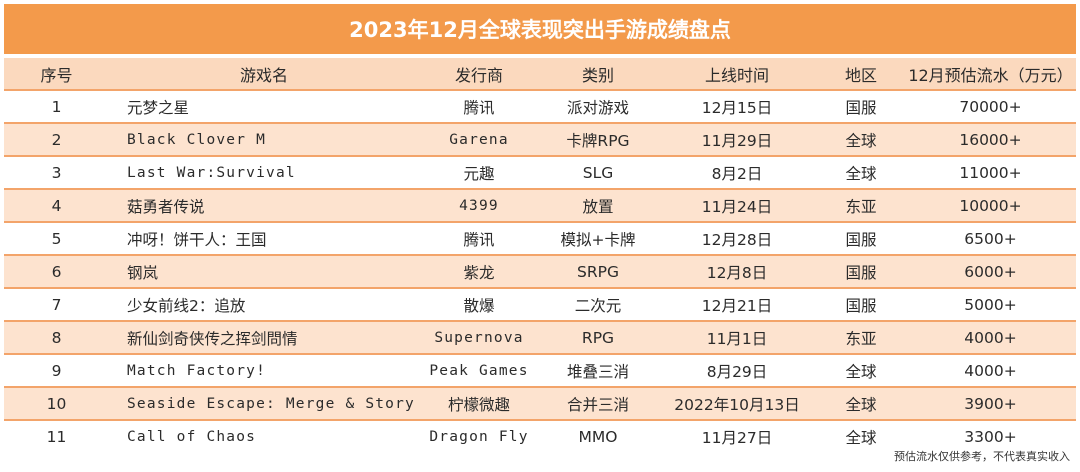  Describe the element at coordinates (478, 75) in the screenshot. I see `col-publisher-header: 发行商` at that location.